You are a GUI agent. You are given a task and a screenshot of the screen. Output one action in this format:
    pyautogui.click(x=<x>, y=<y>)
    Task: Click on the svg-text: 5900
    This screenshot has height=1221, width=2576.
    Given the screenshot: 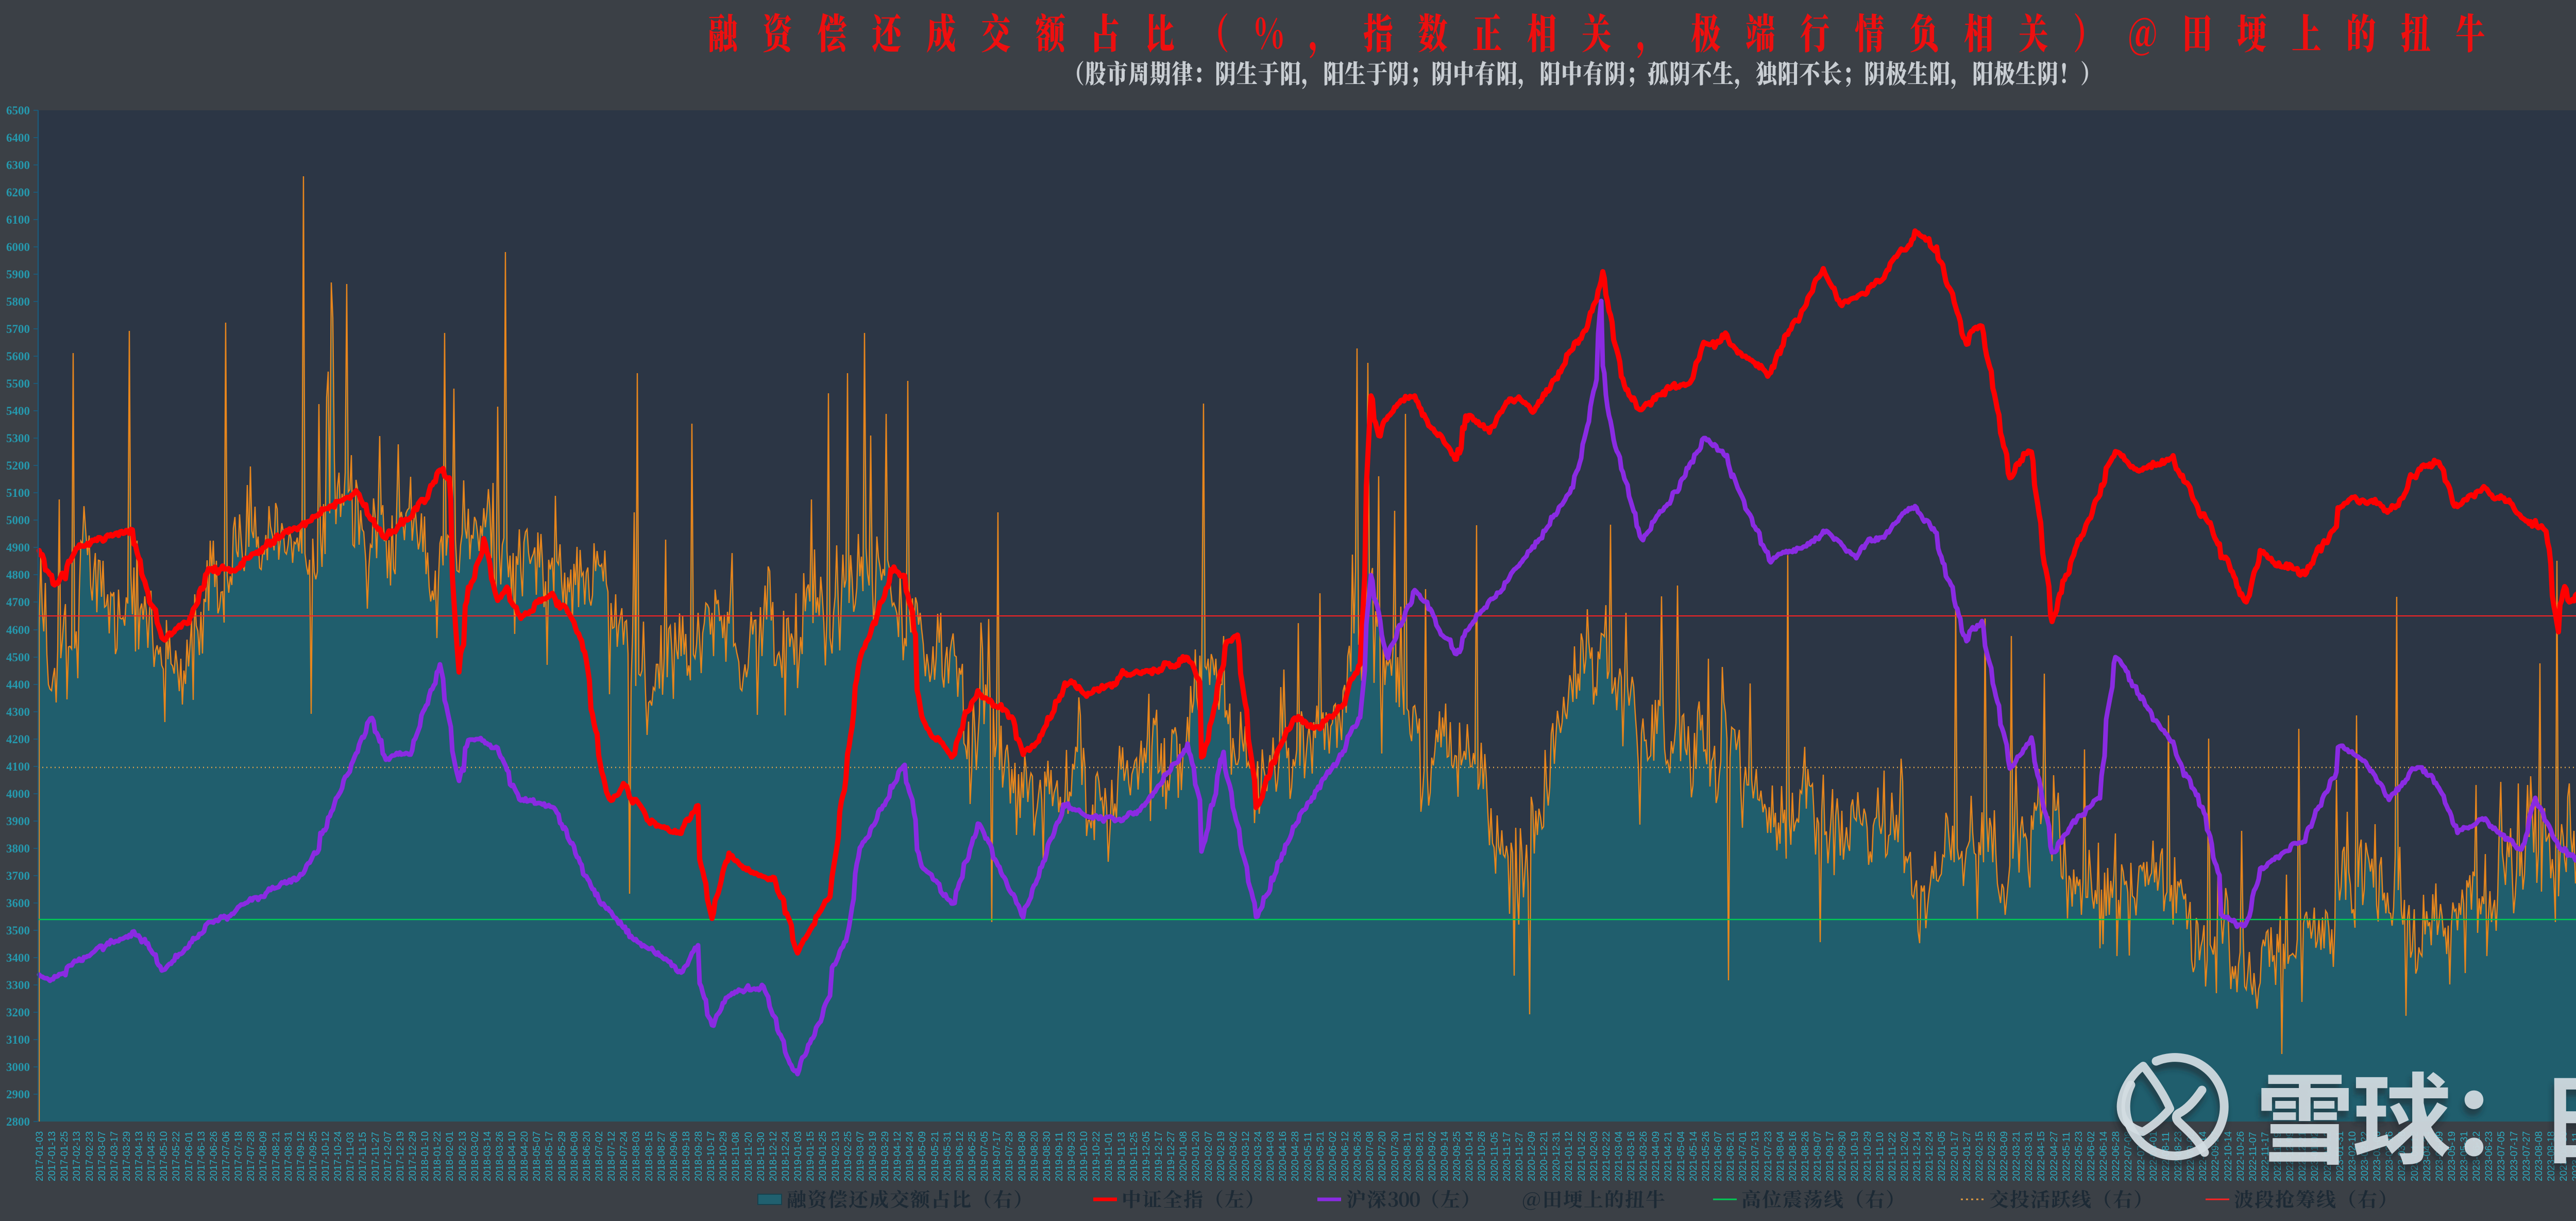 What is the action you would take?
    pyautogui.click(x=18, y=274)
    